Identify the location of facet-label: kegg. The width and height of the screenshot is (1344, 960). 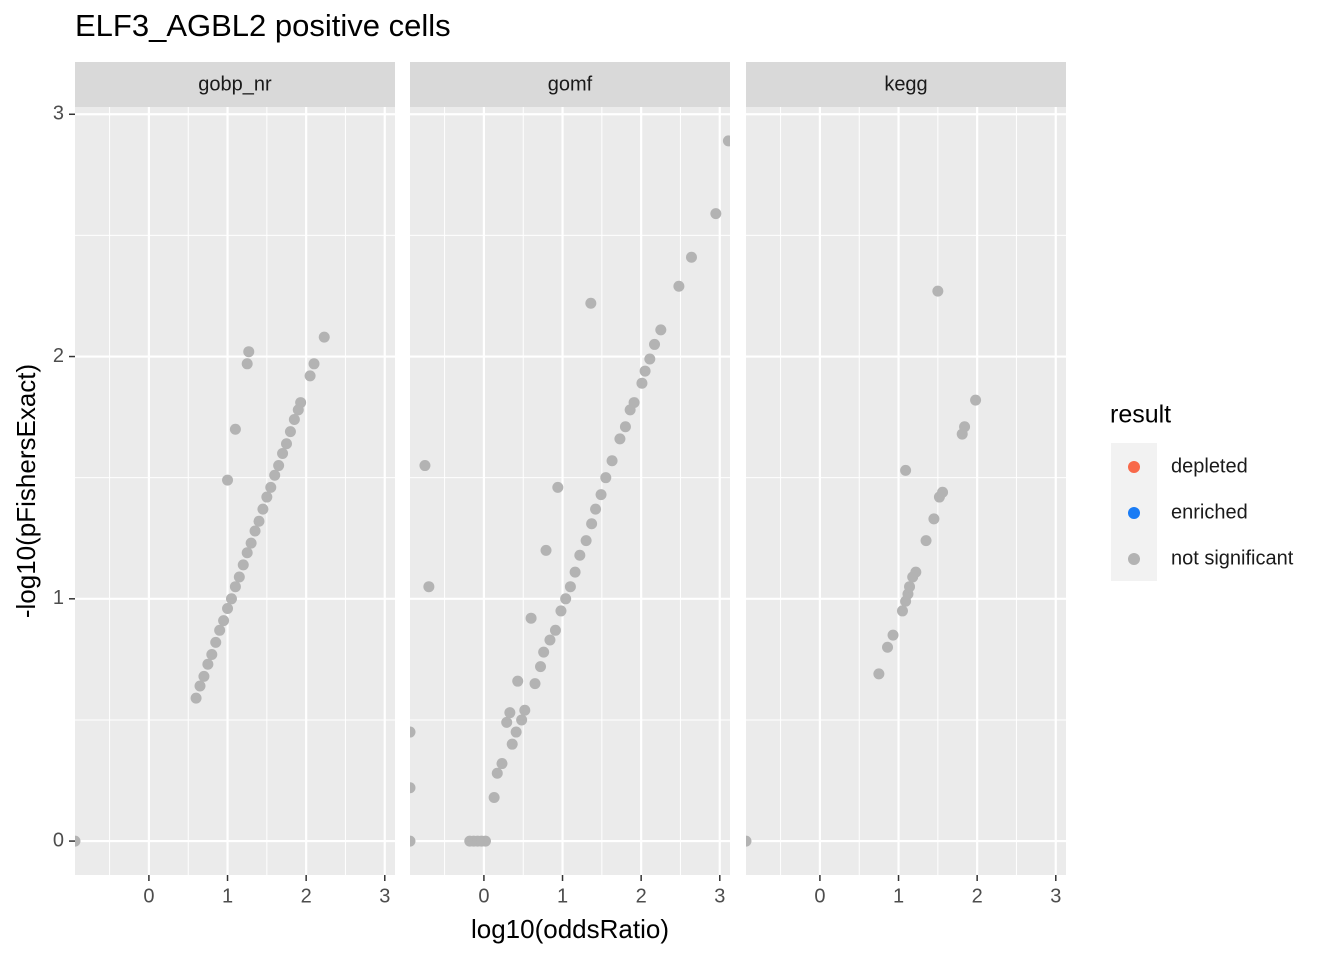
(905, 84).